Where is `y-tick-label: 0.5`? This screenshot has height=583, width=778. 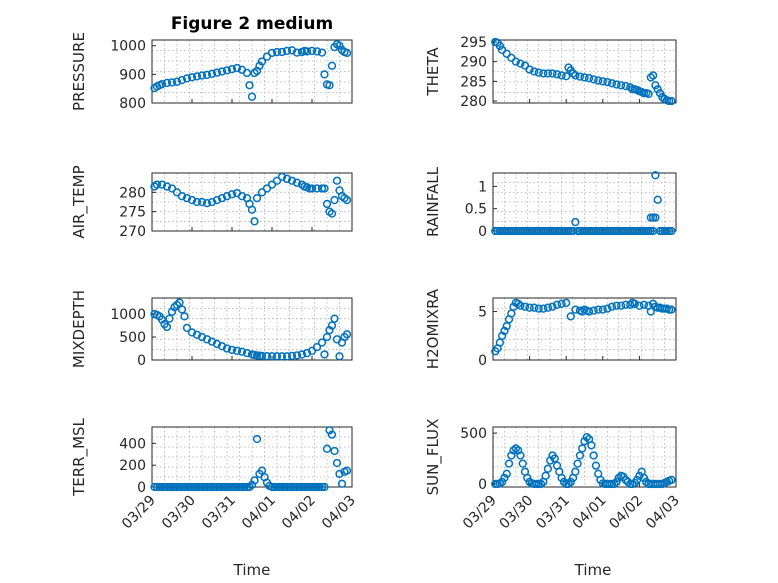
y-tick-label: 0.5 is located at coordinates (476, 210).